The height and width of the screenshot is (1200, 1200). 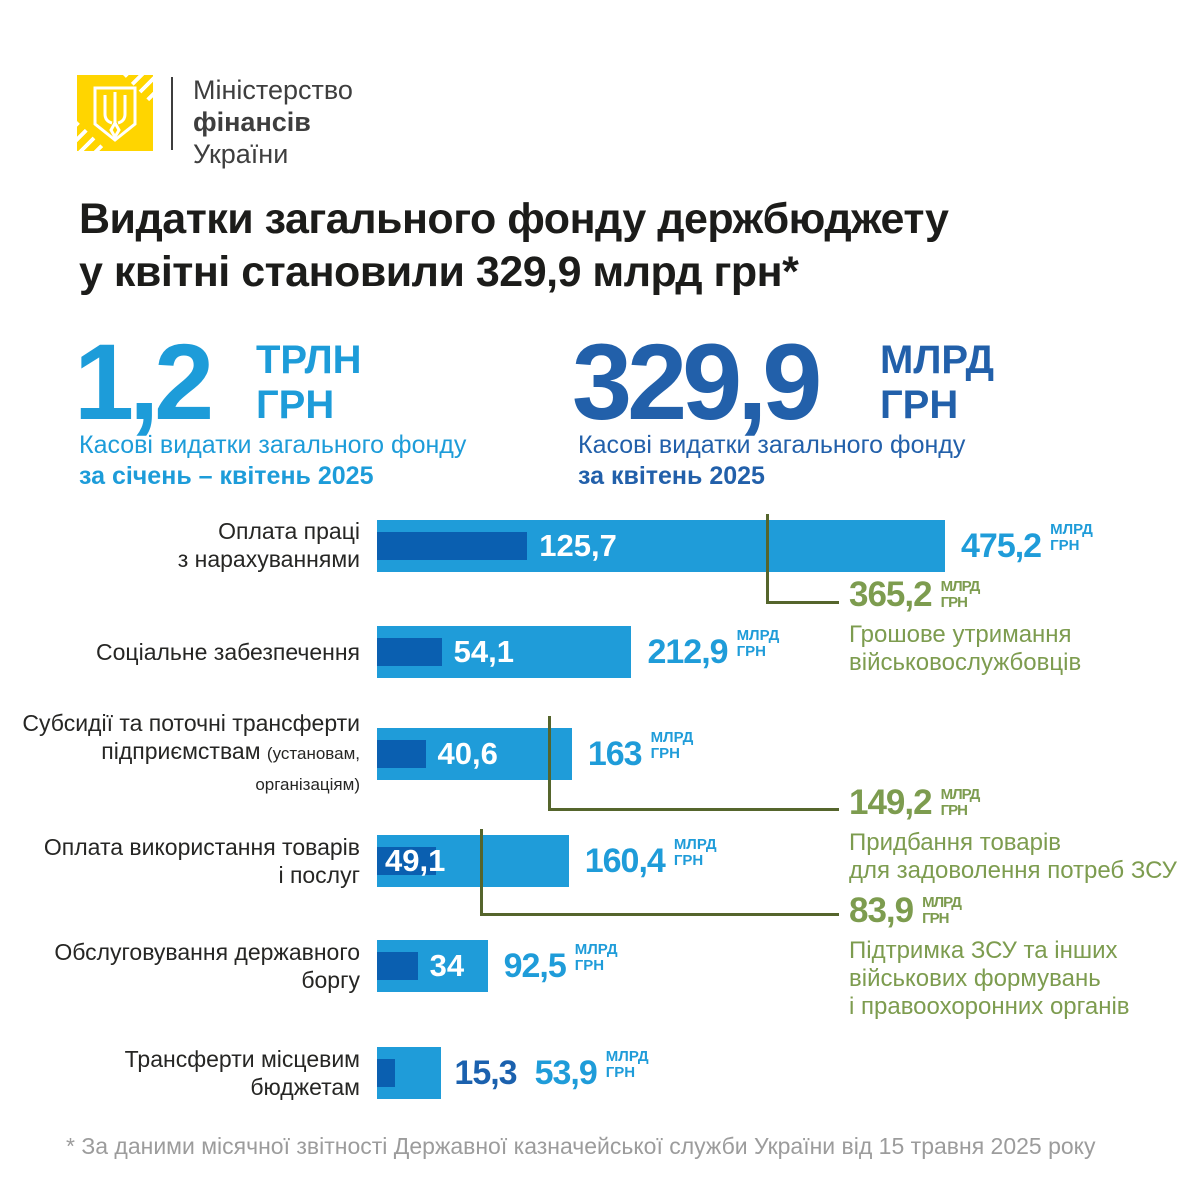 What do you see at coordinates (305, 1087) in the screenshot?
I see `bar-label-line2: бюджетам` at bounding box center [305, 1087].